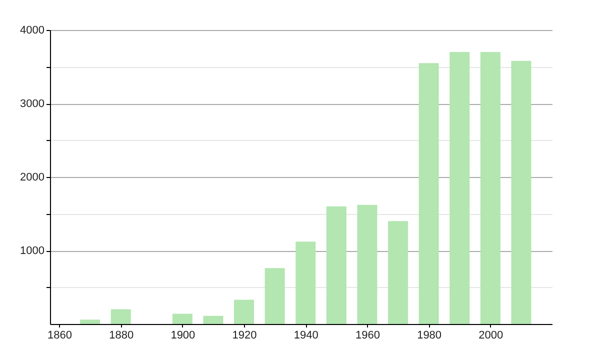 This screenshot has width=600, height=350. What do you see at coordinates (244, 336) in the screenshot?
I see `x-tick-label: 1920` at bounding box center [244, 336].